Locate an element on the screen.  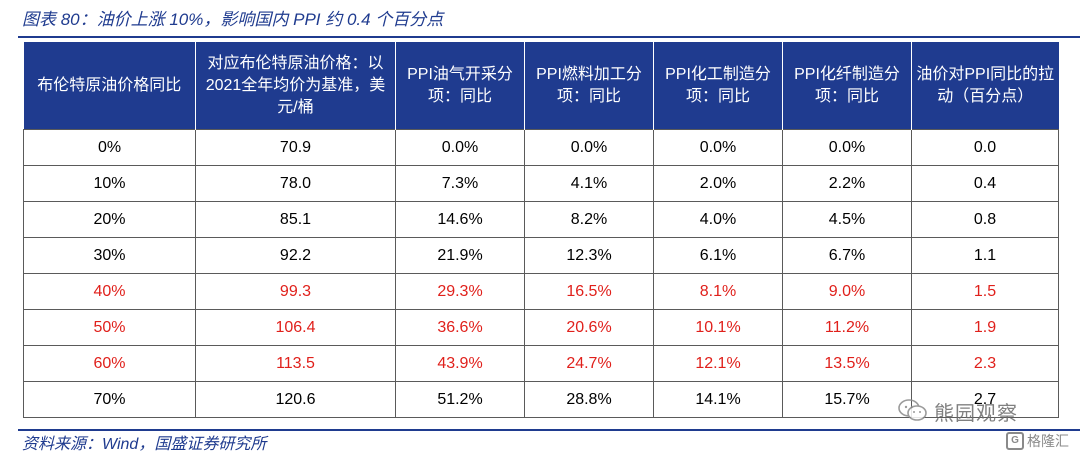
cell-ppi-fiber: 15.7% is located at coordinates (847, 399).